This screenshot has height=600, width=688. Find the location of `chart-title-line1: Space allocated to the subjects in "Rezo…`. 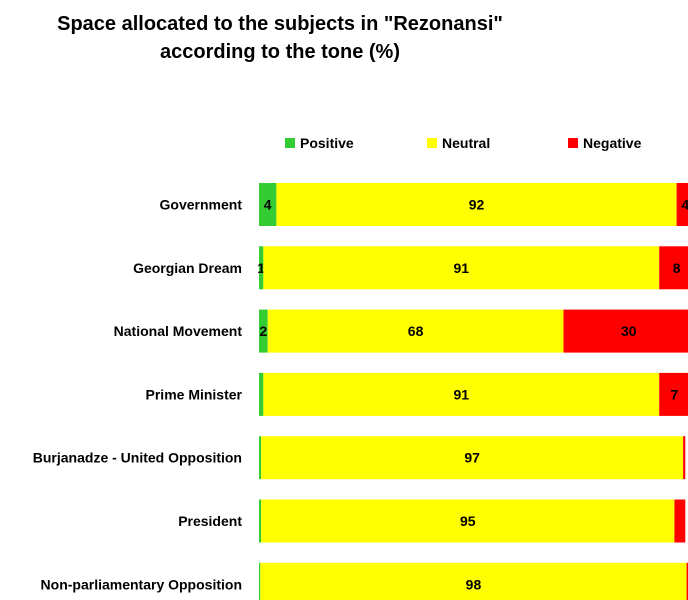

chart-title-line1: Space allocated to the subjects in "Rezo… is located at coordinates (280, 24).